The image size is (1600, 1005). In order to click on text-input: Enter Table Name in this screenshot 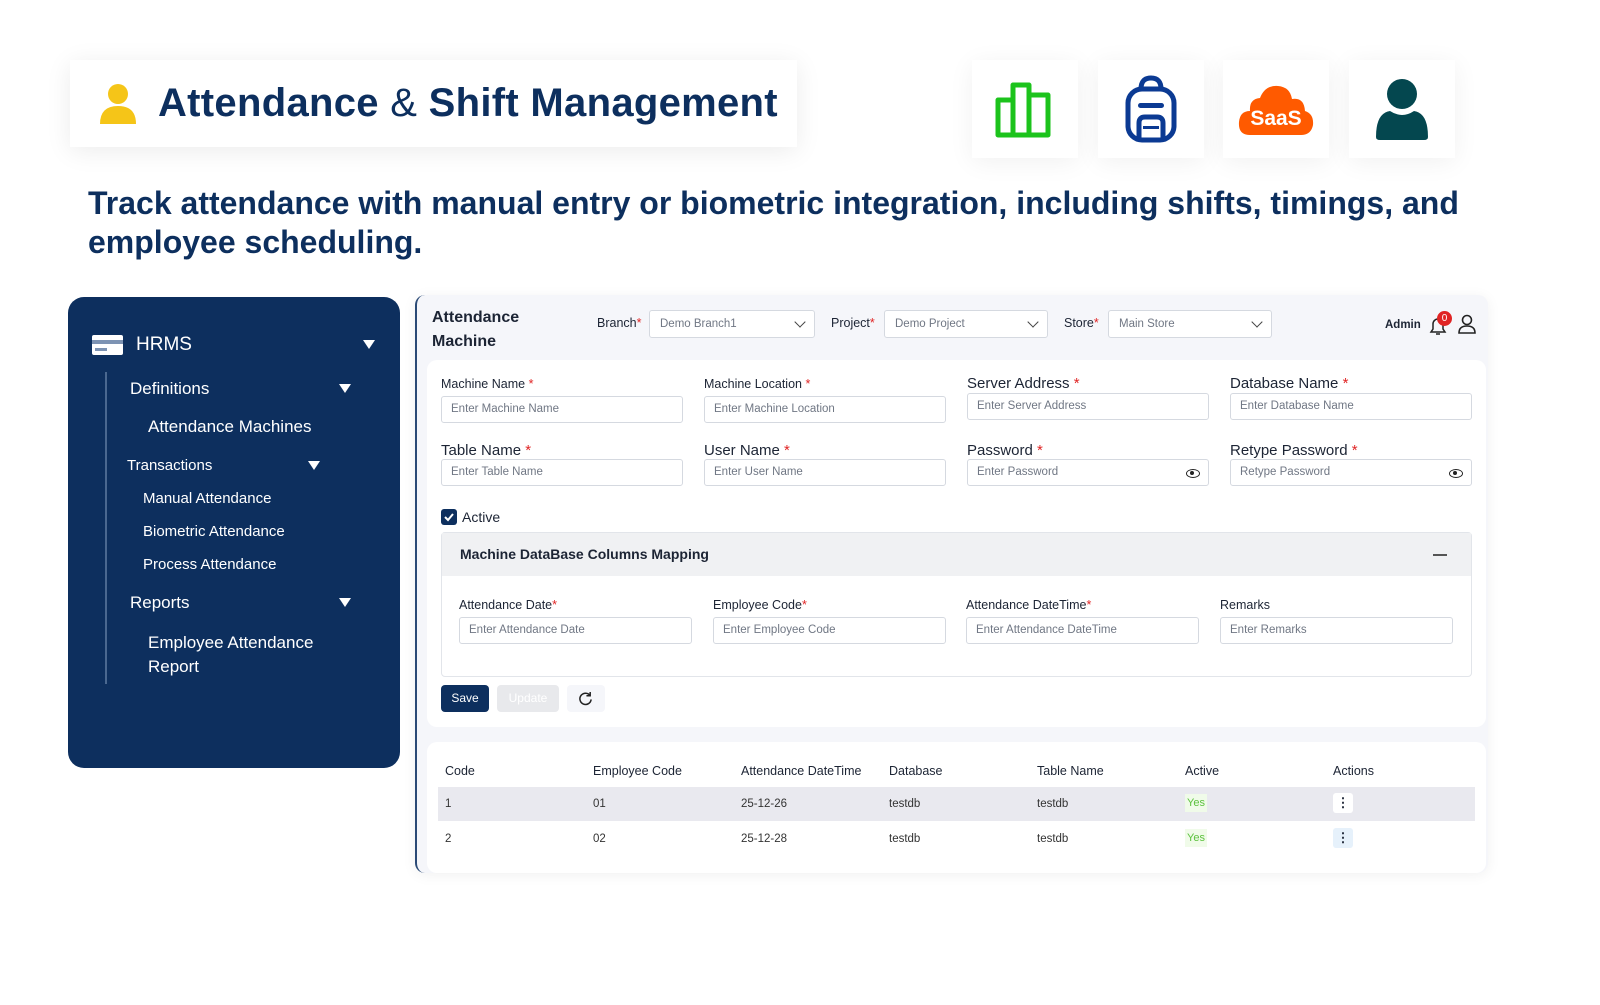, I will do `click(562, 472)`.